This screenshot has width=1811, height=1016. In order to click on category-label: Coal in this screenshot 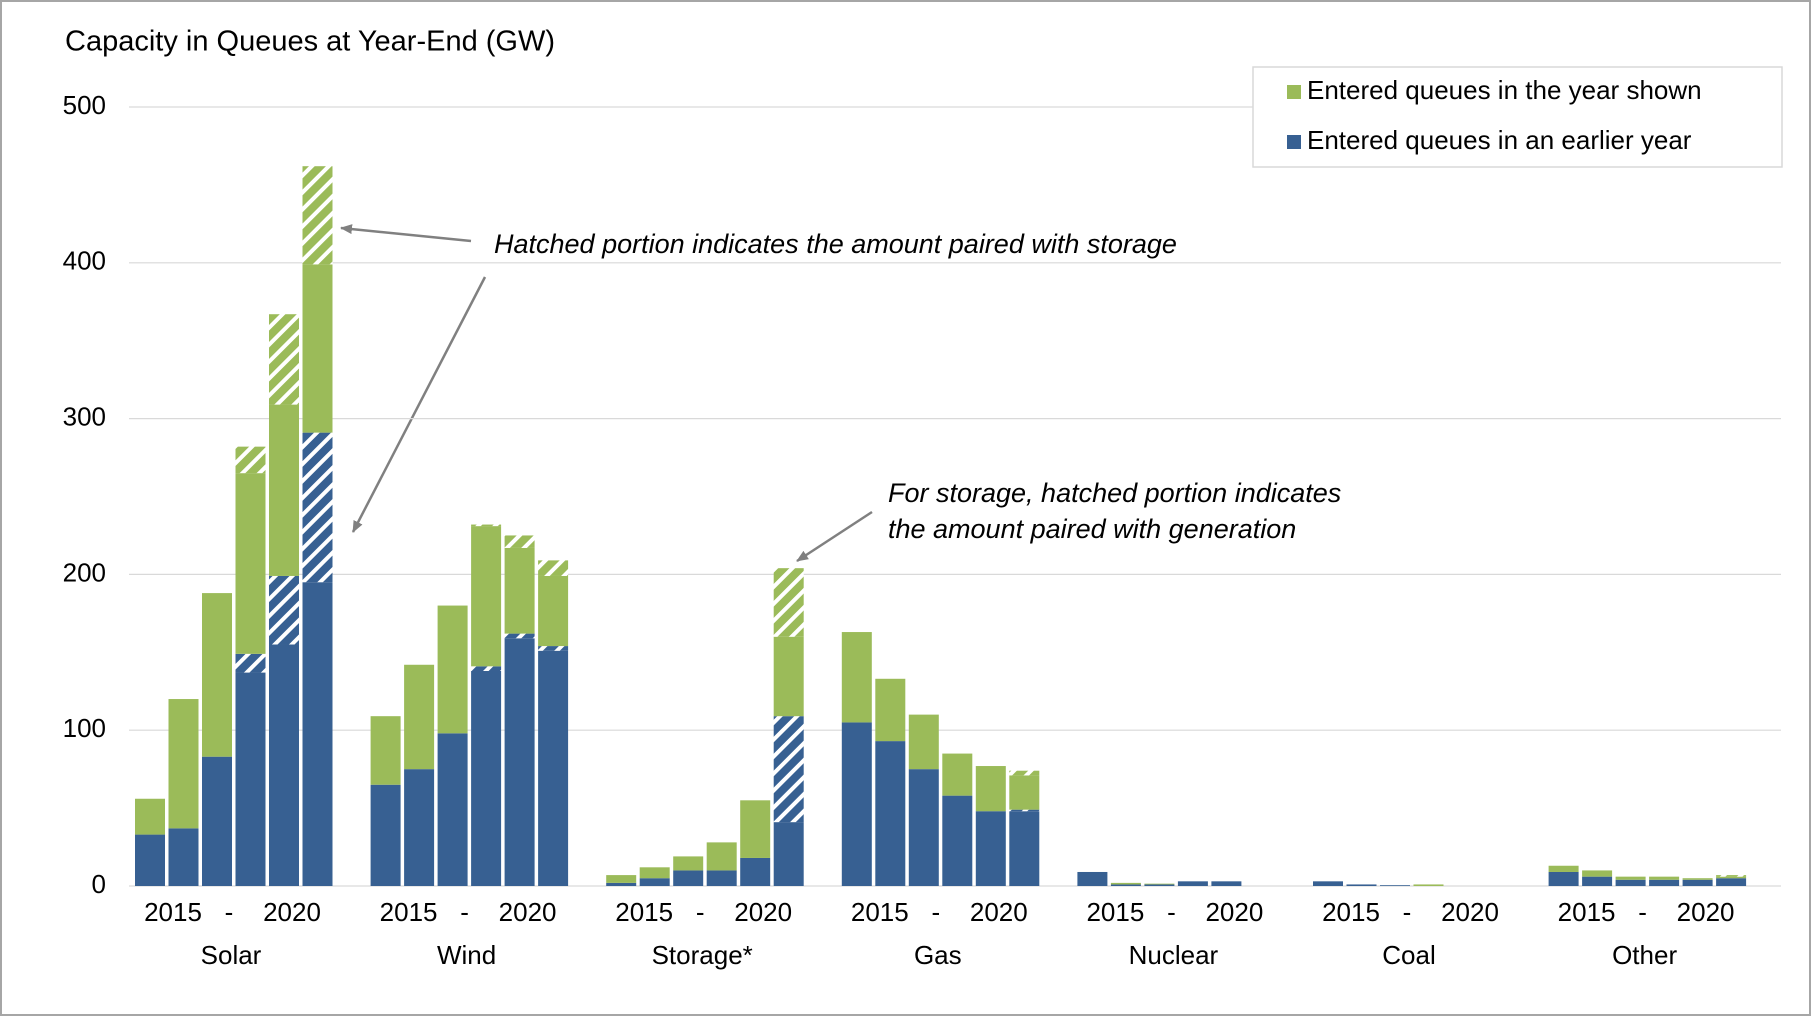, I will do `click(1408, 955)`.